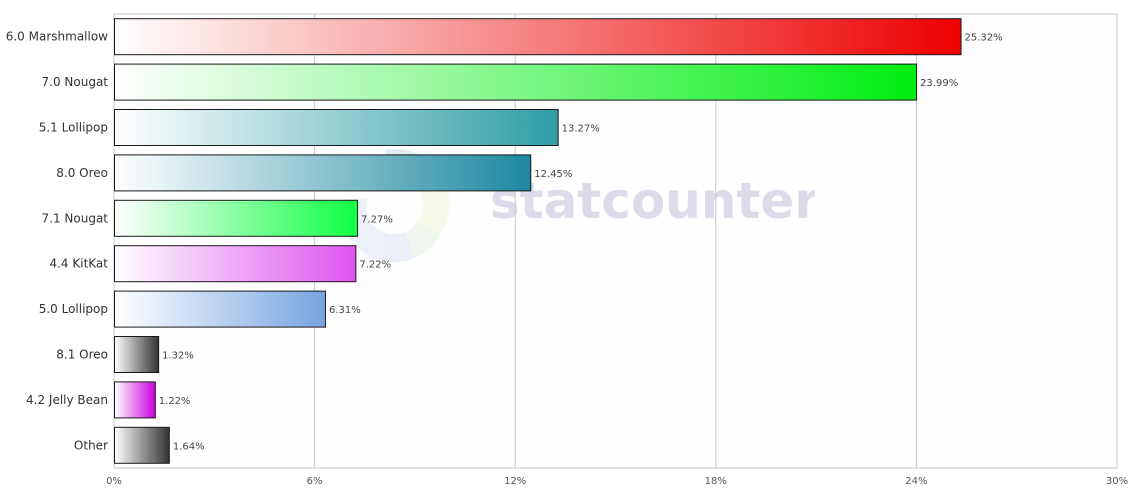  I want to click on category-label: 4.4 KitKat, so click(78, 264).